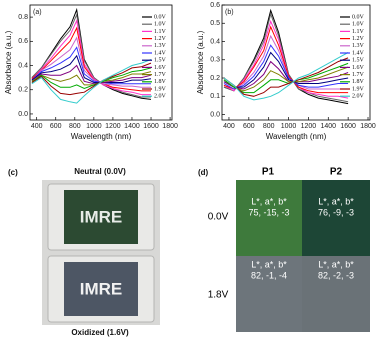 This screenshot has width=384, height=345. Describe the element at coordinates (336, 212) in the screenshot. I see `cell-values: 76, -9, -3` at that location.